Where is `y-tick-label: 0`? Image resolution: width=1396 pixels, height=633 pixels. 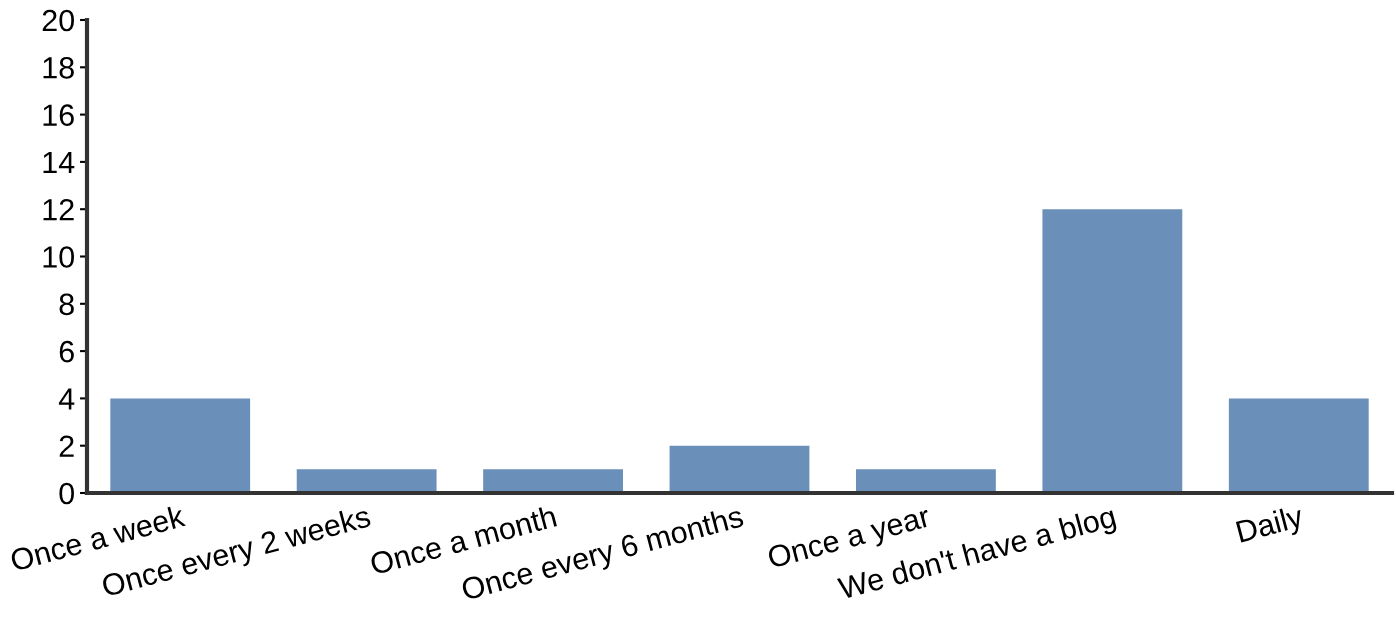
y-tick-label: 0 is located at coordinates (66, 493).